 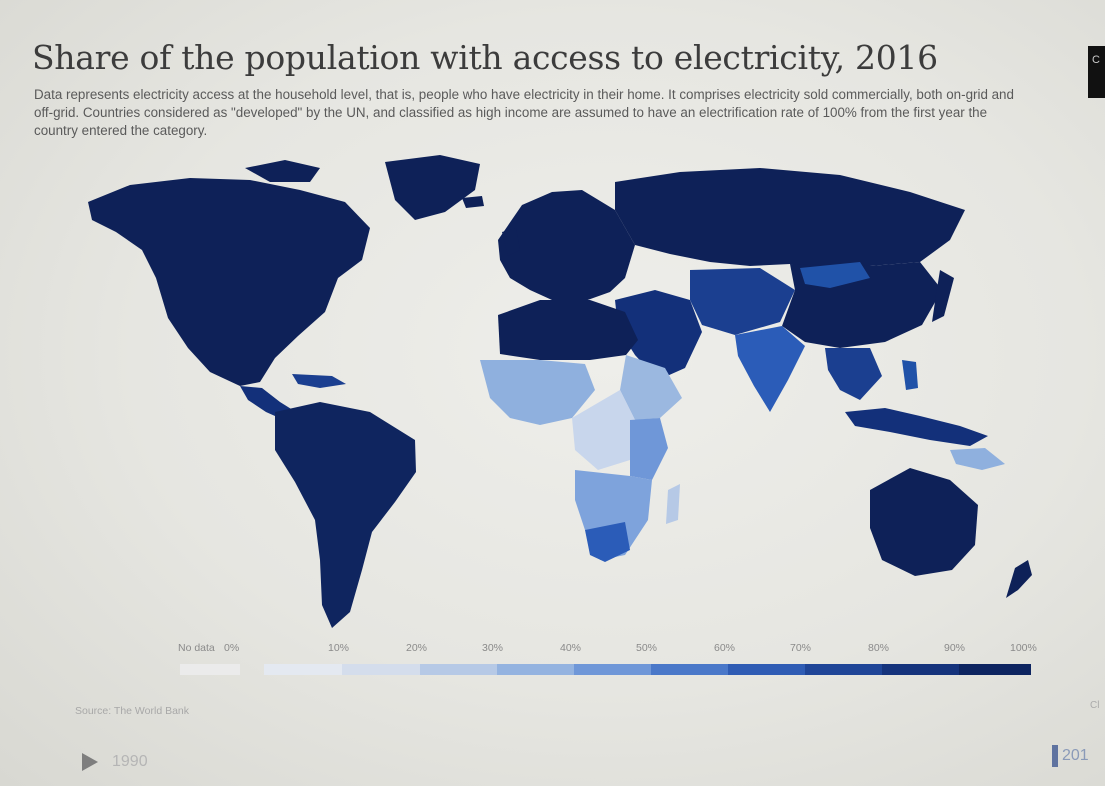 What do you see at coordinates (649, 449) in the screenshot?
I see `region-east-africa` at bounding box center [649, 449].